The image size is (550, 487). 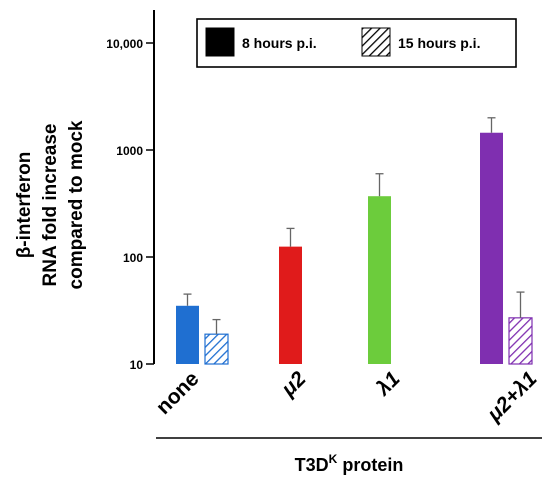 What do you see at coordinates (347, 397) in the screenshot?
I see `category-labels: none μ2 λ1 μ2+λ1` at bounding box center [347, 397].